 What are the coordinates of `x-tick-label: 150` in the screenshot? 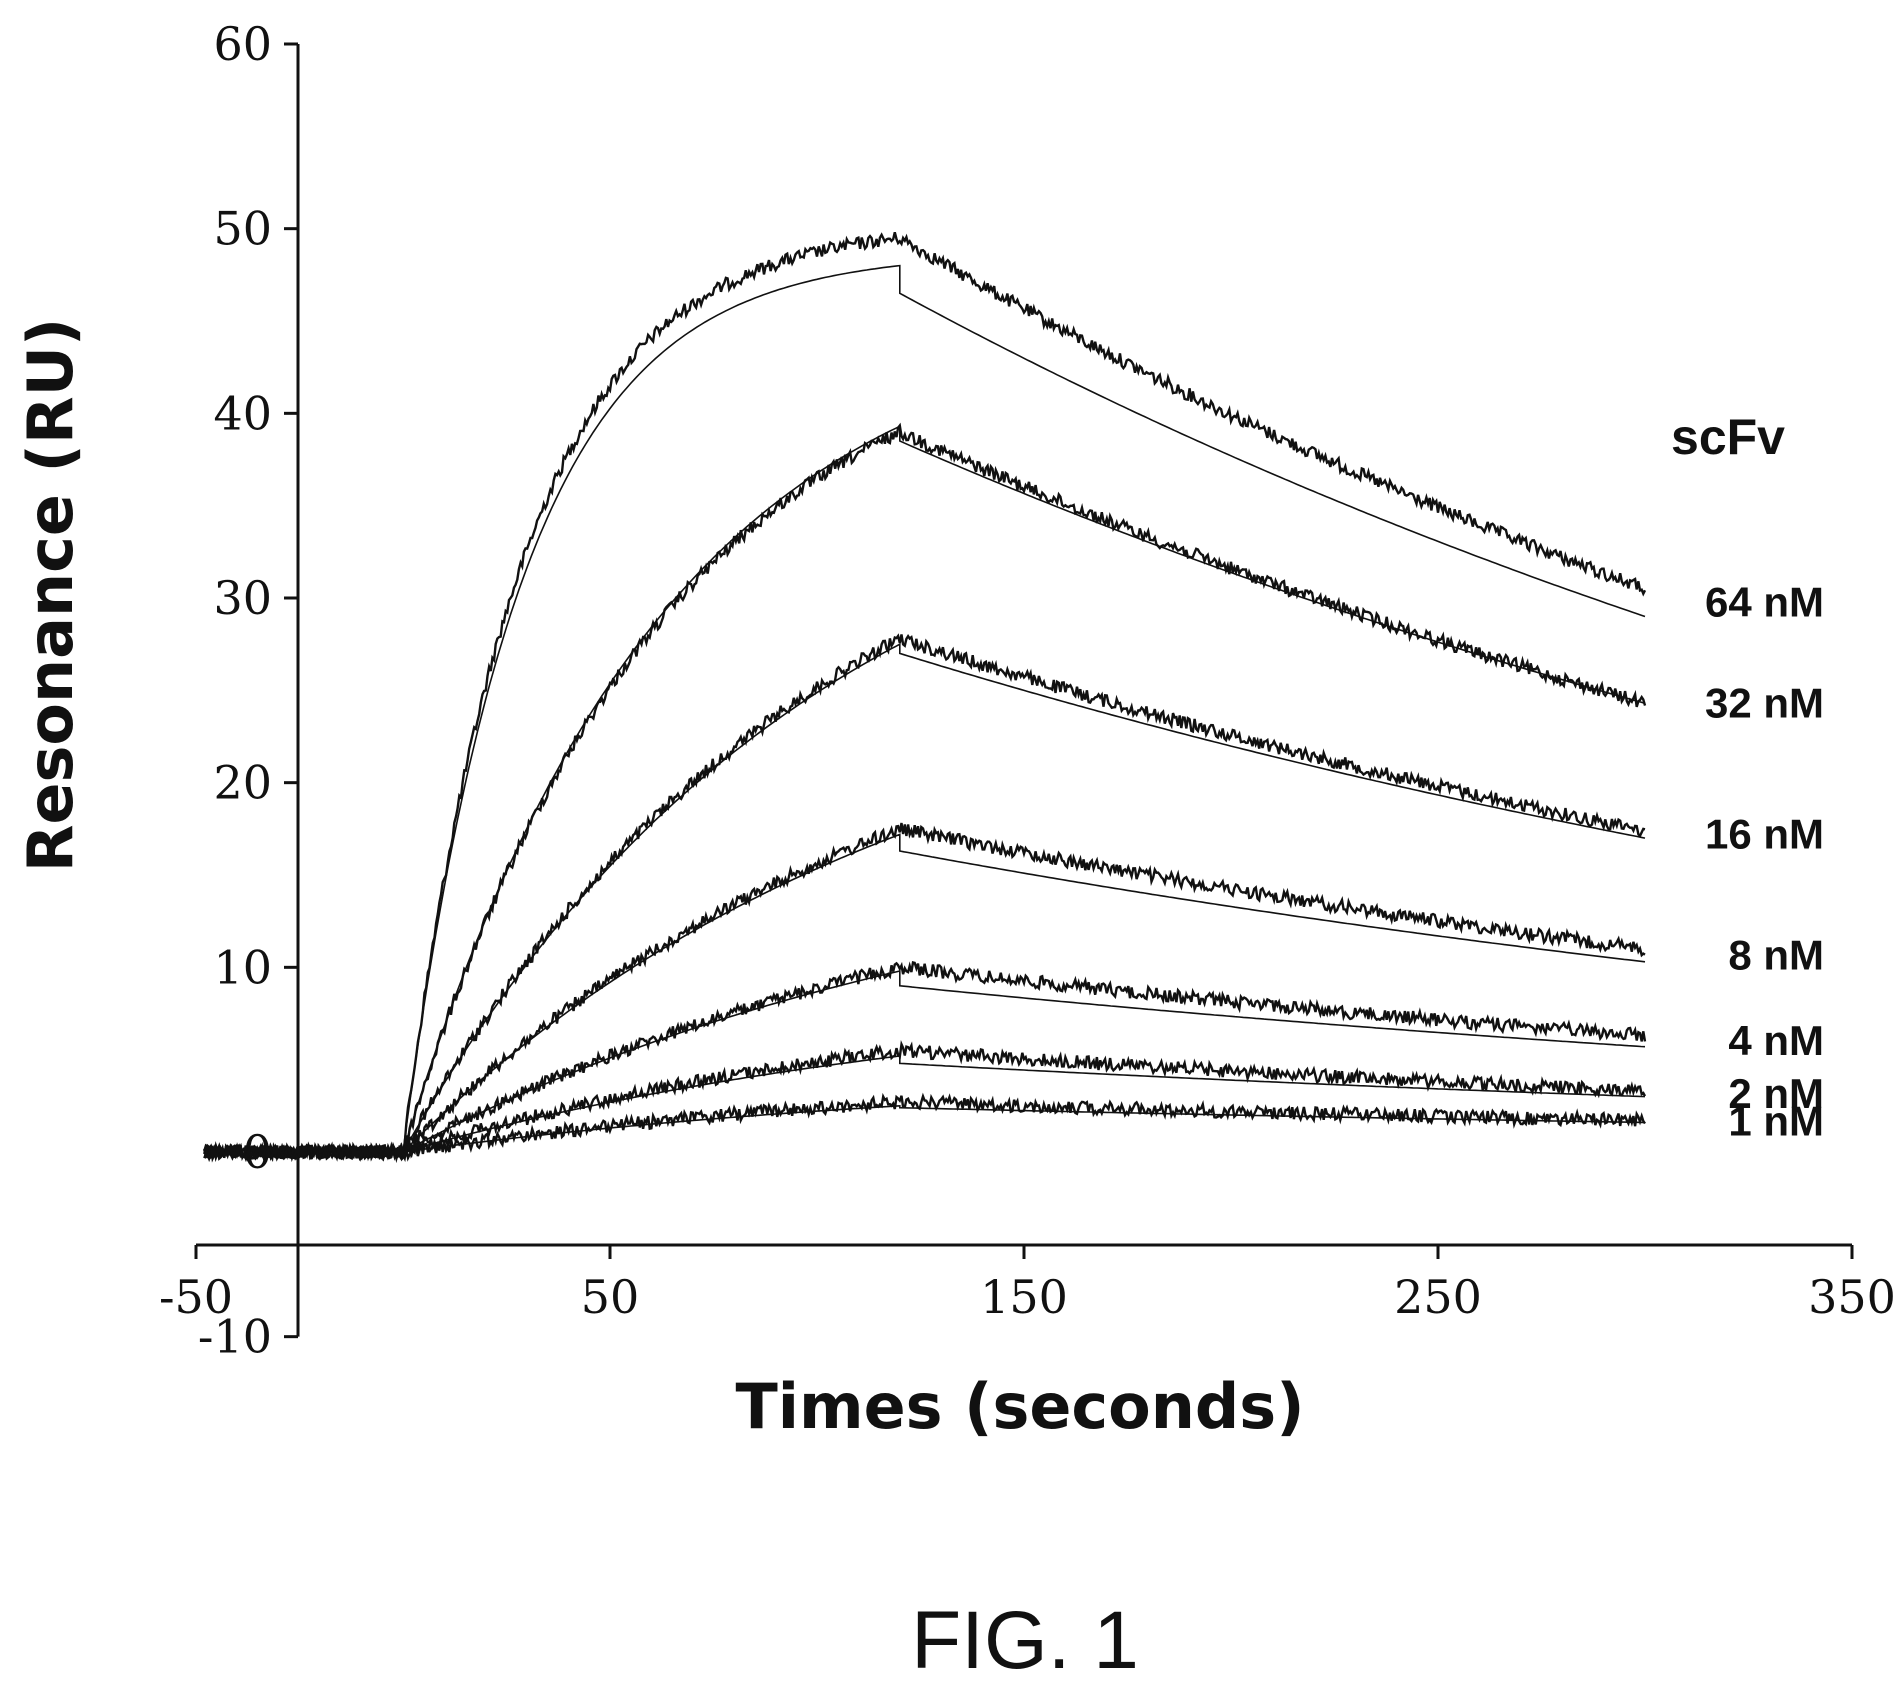 It's located at (1024, 1297).